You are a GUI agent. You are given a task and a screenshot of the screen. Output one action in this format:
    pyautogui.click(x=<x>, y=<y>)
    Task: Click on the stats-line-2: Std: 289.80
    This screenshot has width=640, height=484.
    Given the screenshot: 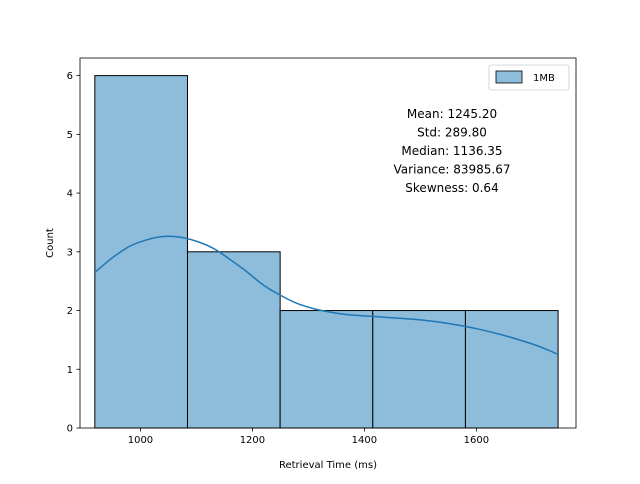 What is the action you would take?
    pyautogui.click(x=452, y=133)
    